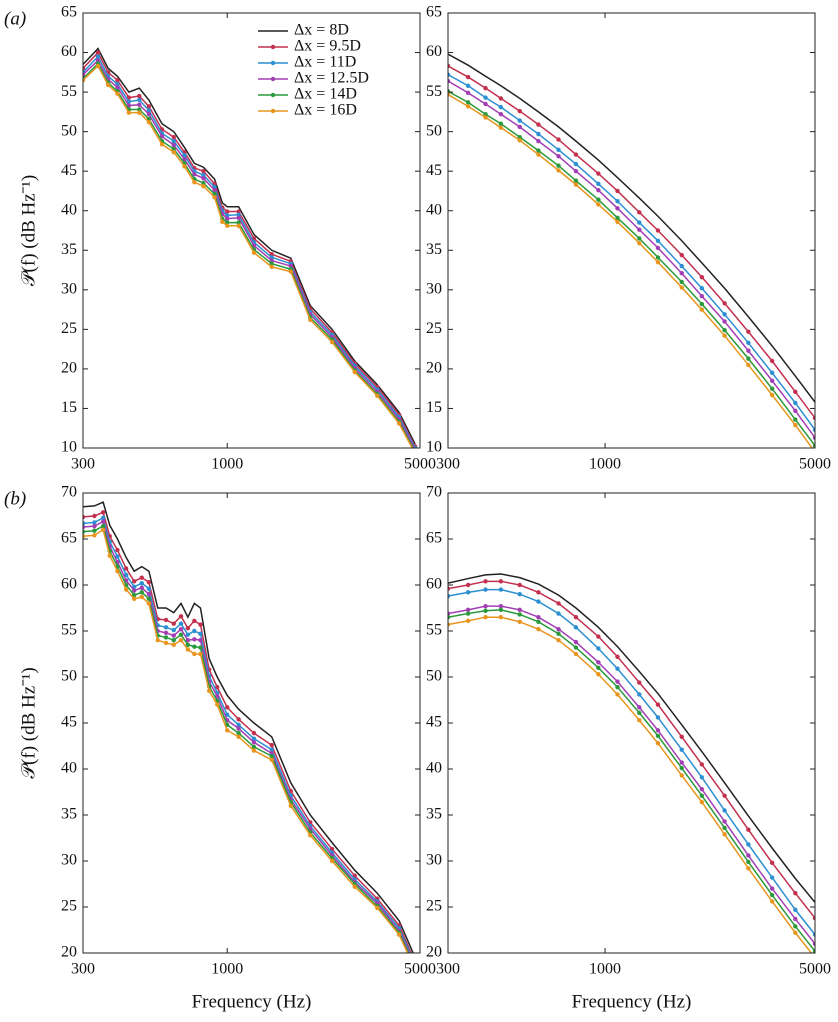  What do you see at coordinates (434, 584) in the screenshot?
I see `y-tick-label: 60` at bounding box center [434, 584].